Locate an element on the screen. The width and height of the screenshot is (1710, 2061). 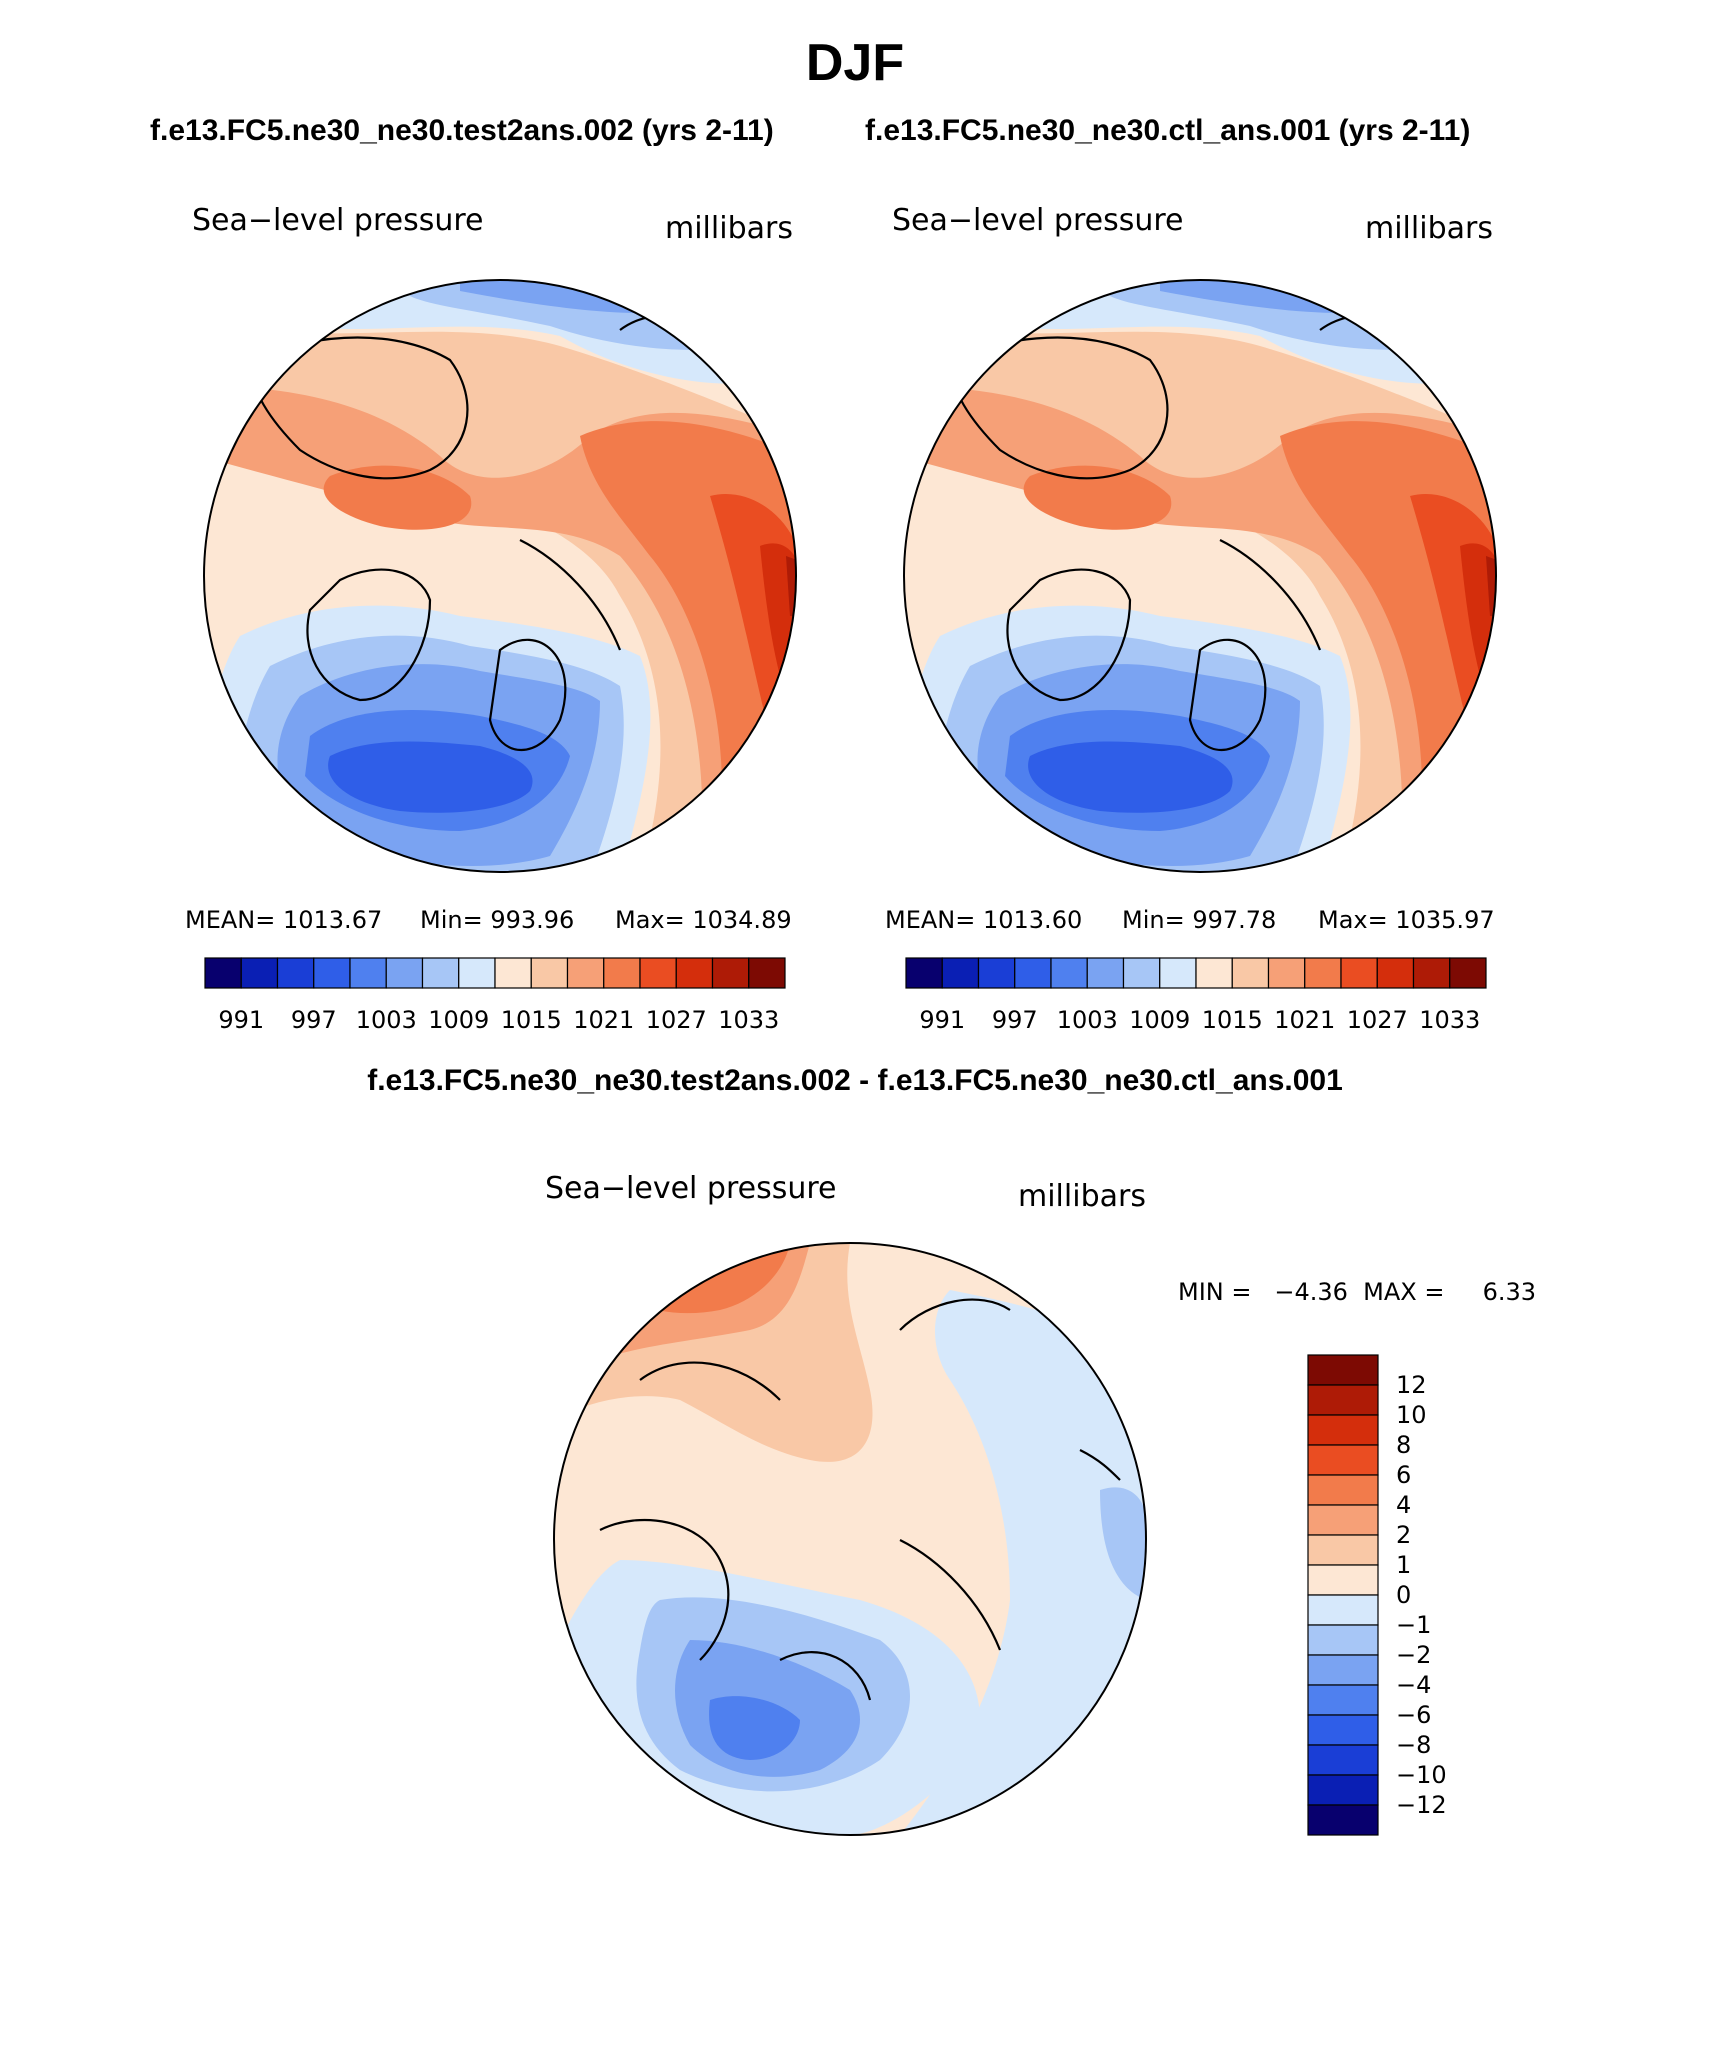
panel-diff-colorbar-tick-label: −10 is located at coordinates (1421, 1775).